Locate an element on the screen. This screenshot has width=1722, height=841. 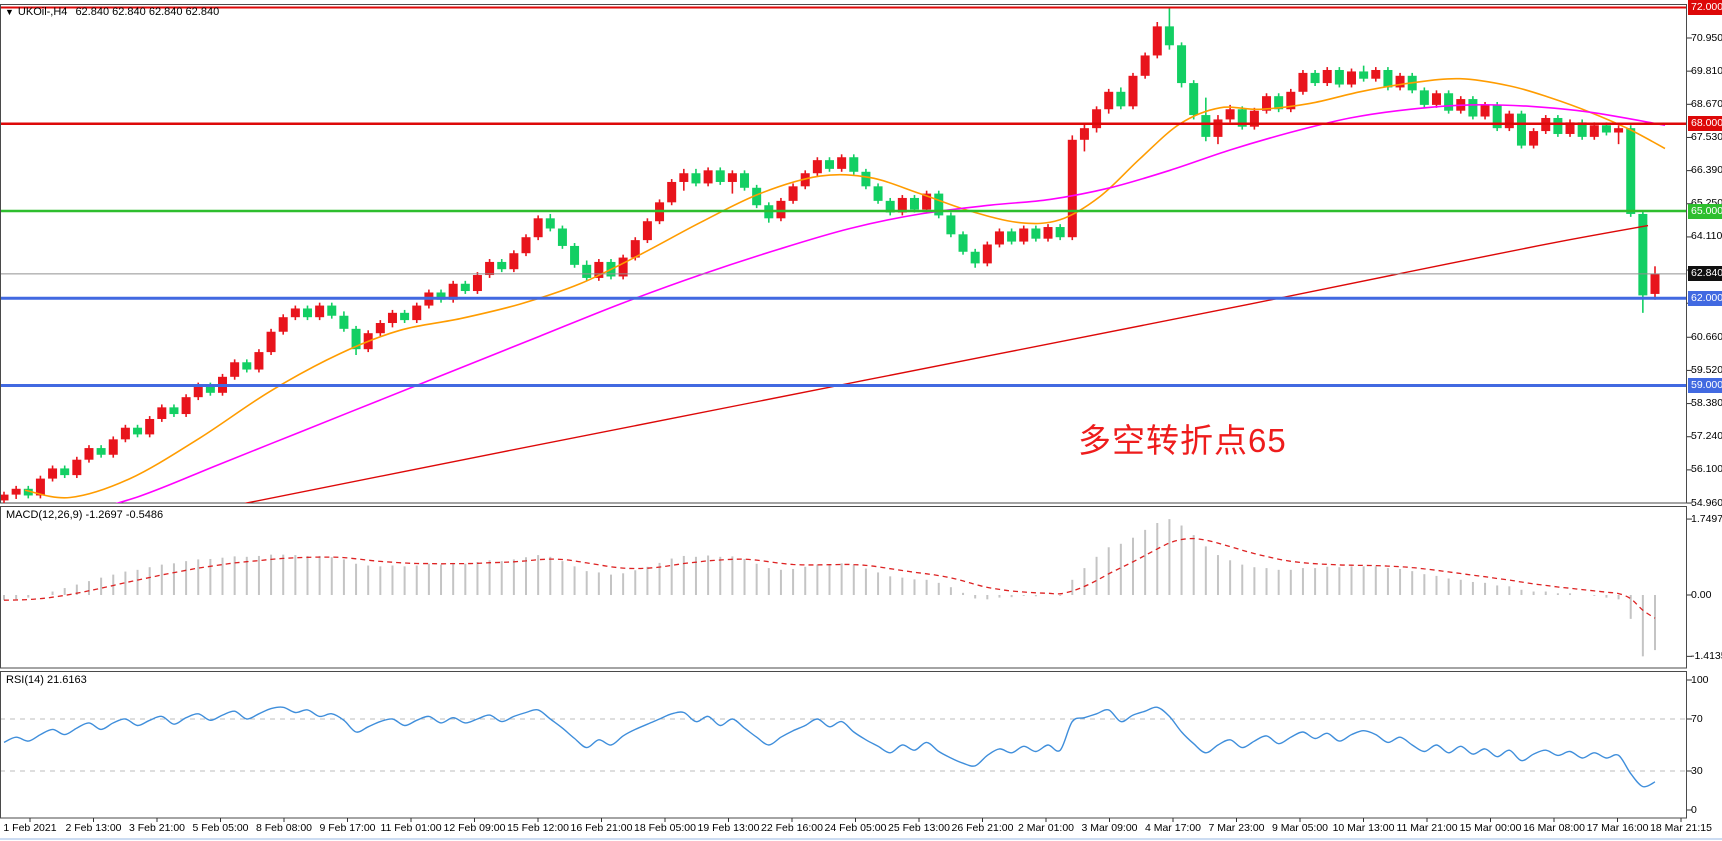
time-axis-label: 24 Feb 05:00 is located at coordinates (855, 828).